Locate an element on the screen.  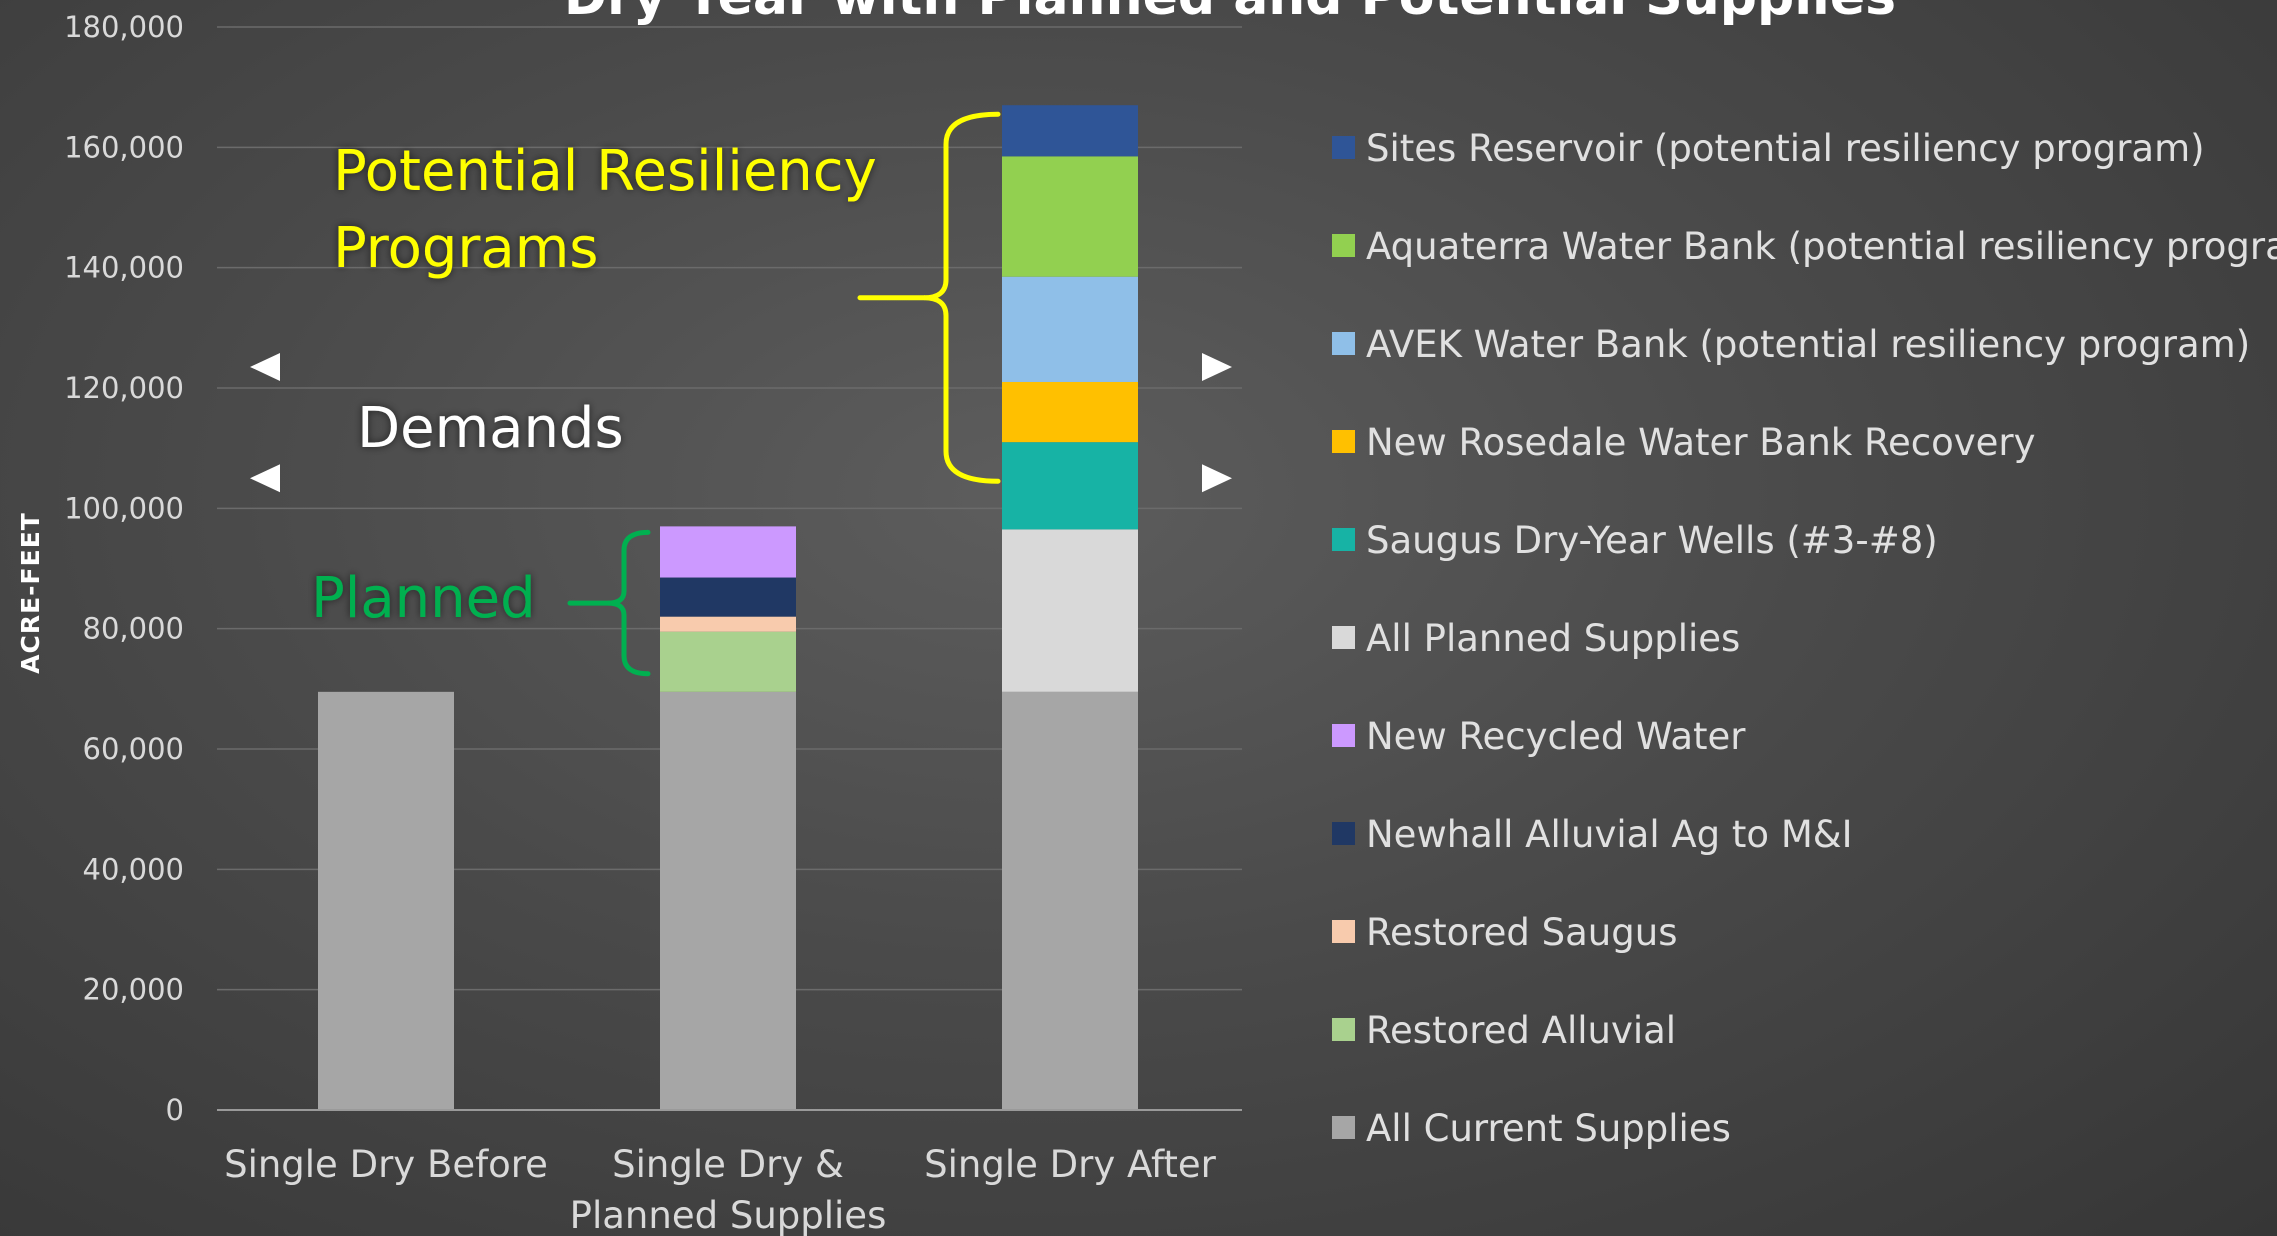
demands-label: Demands is located at coordinates (490, 428).